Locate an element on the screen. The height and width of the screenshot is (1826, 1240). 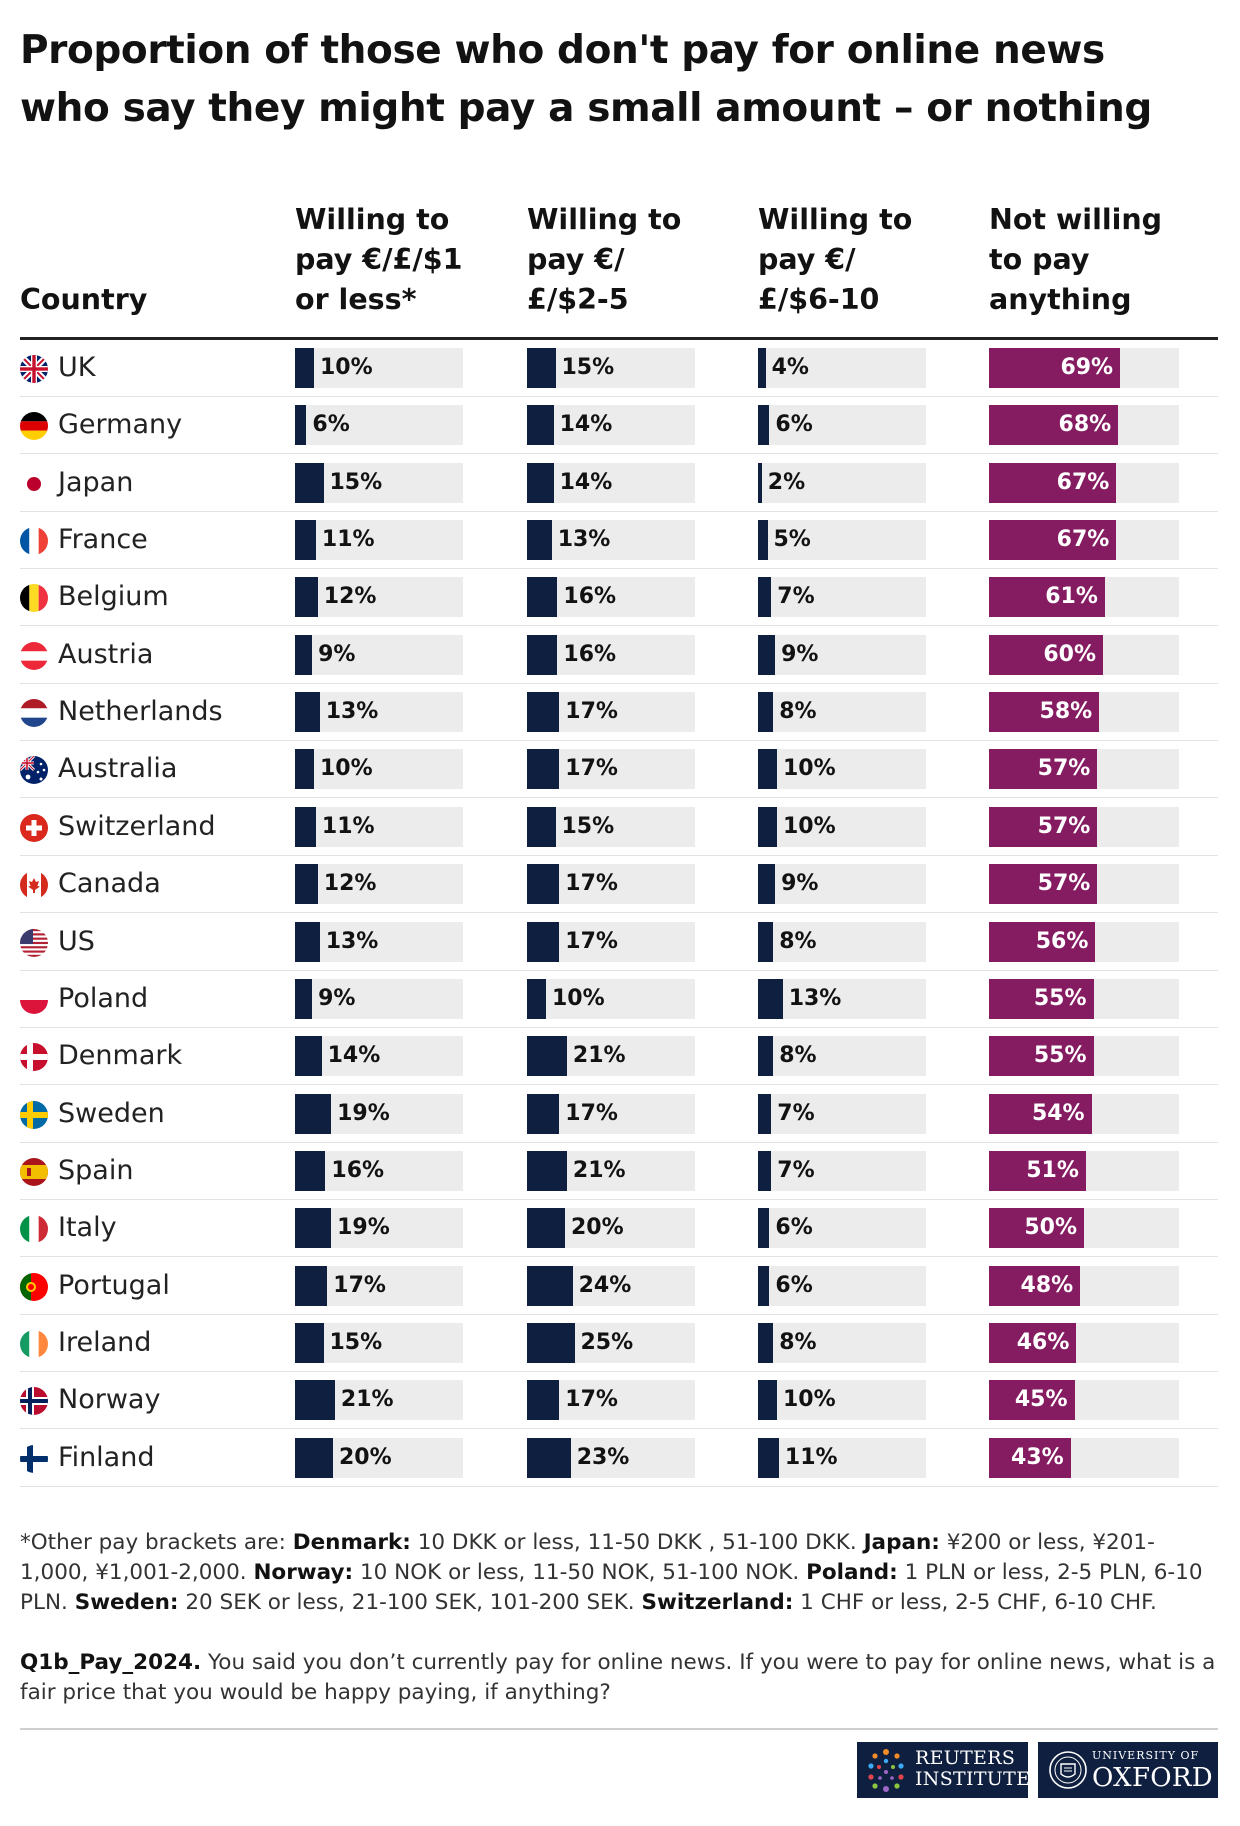
header-col-2-line-1: Willing to is located at coordinates (604, 219).